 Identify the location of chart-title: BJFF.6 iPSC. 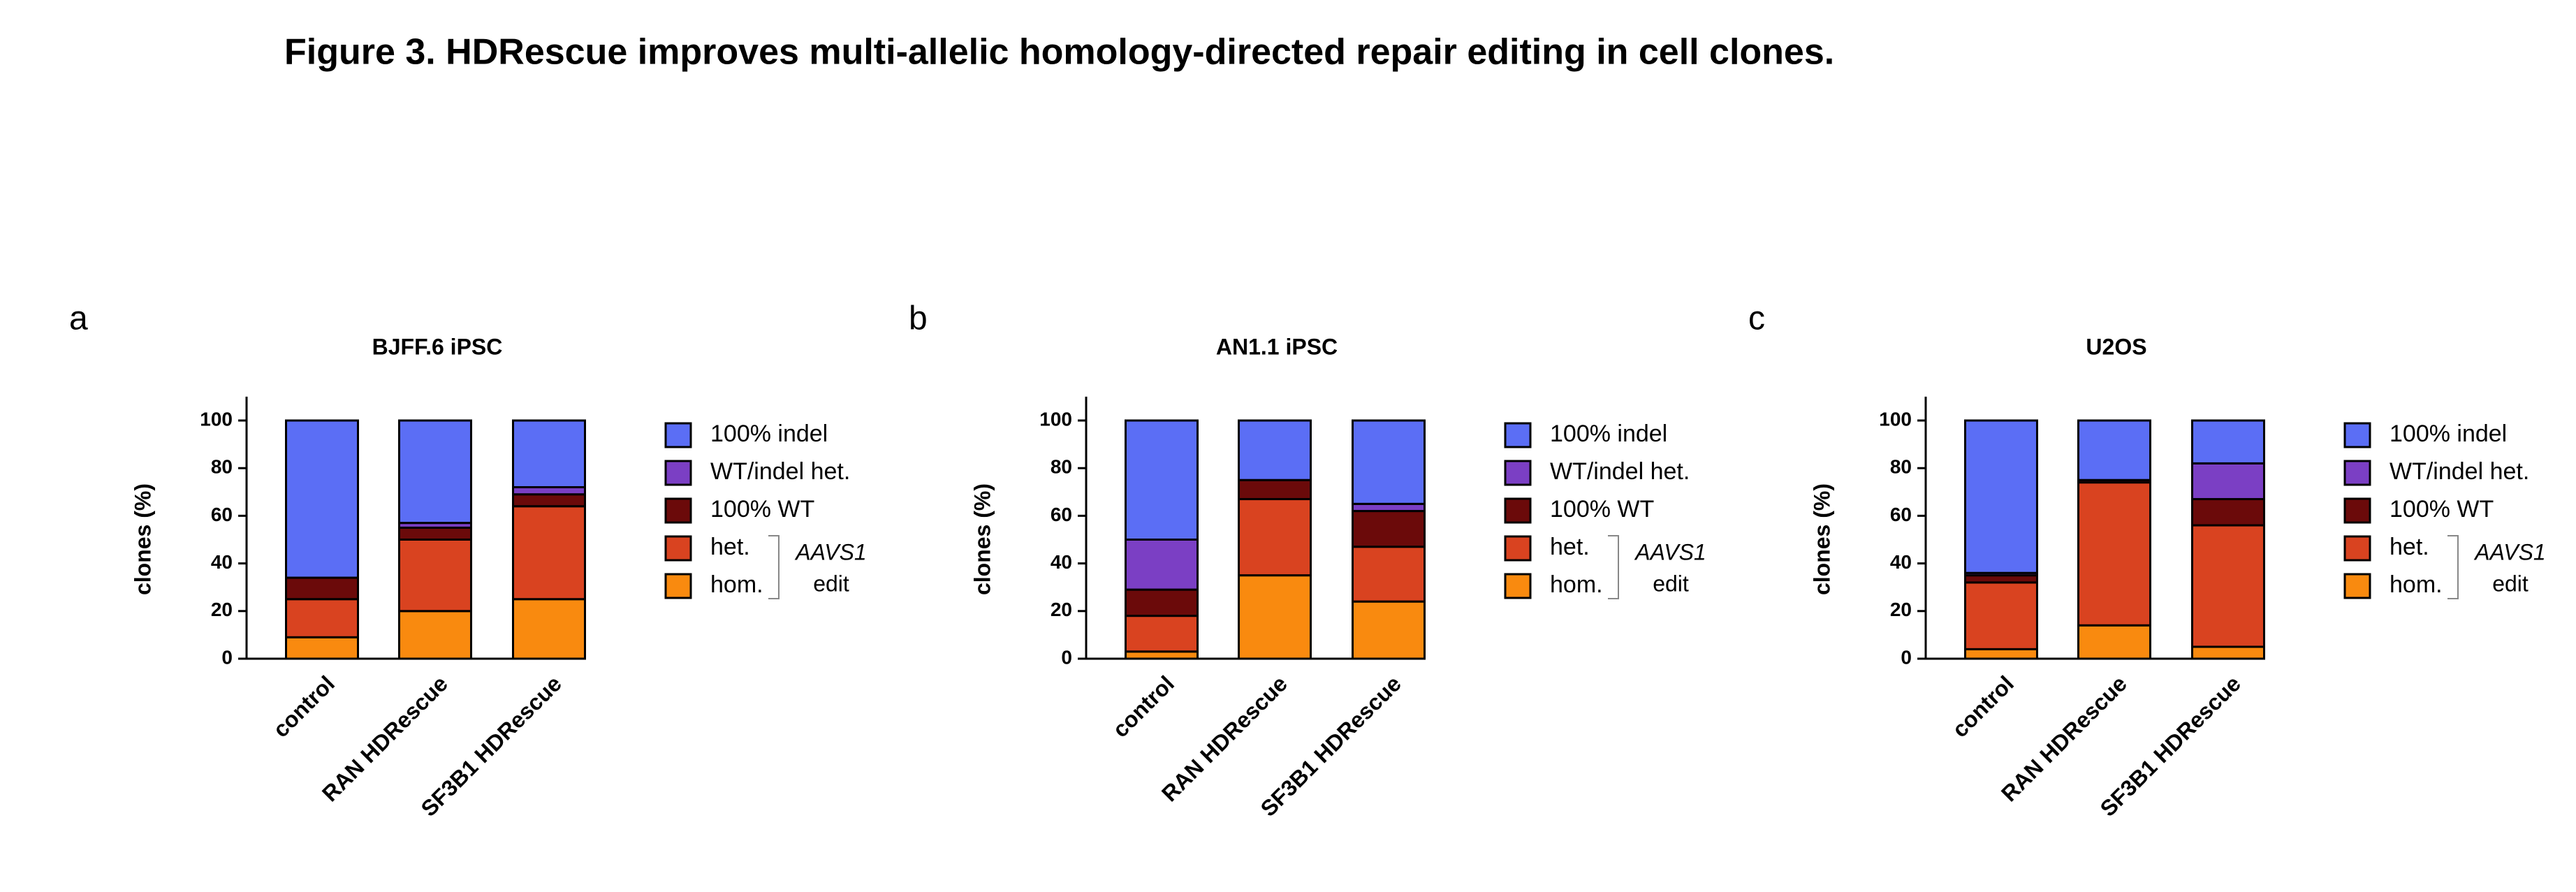
(437, 346).